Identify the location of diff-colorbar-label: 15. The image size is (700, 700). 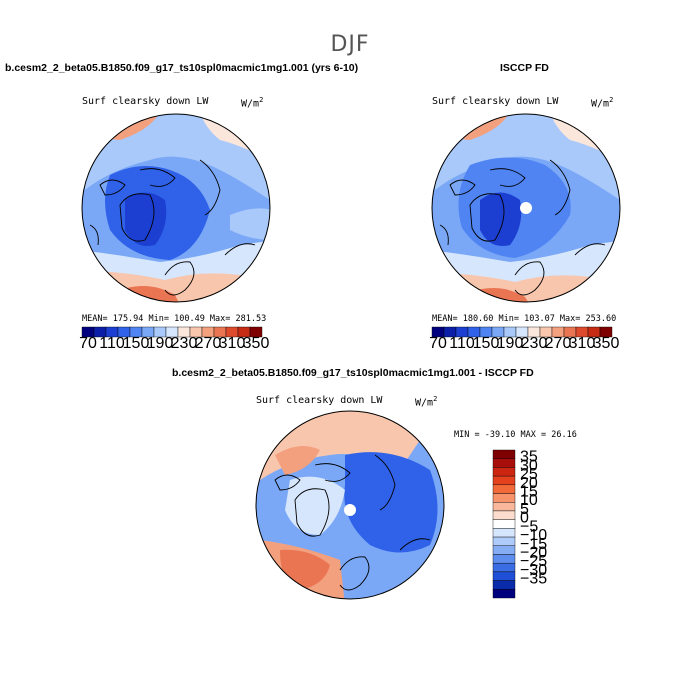
(529, 492).